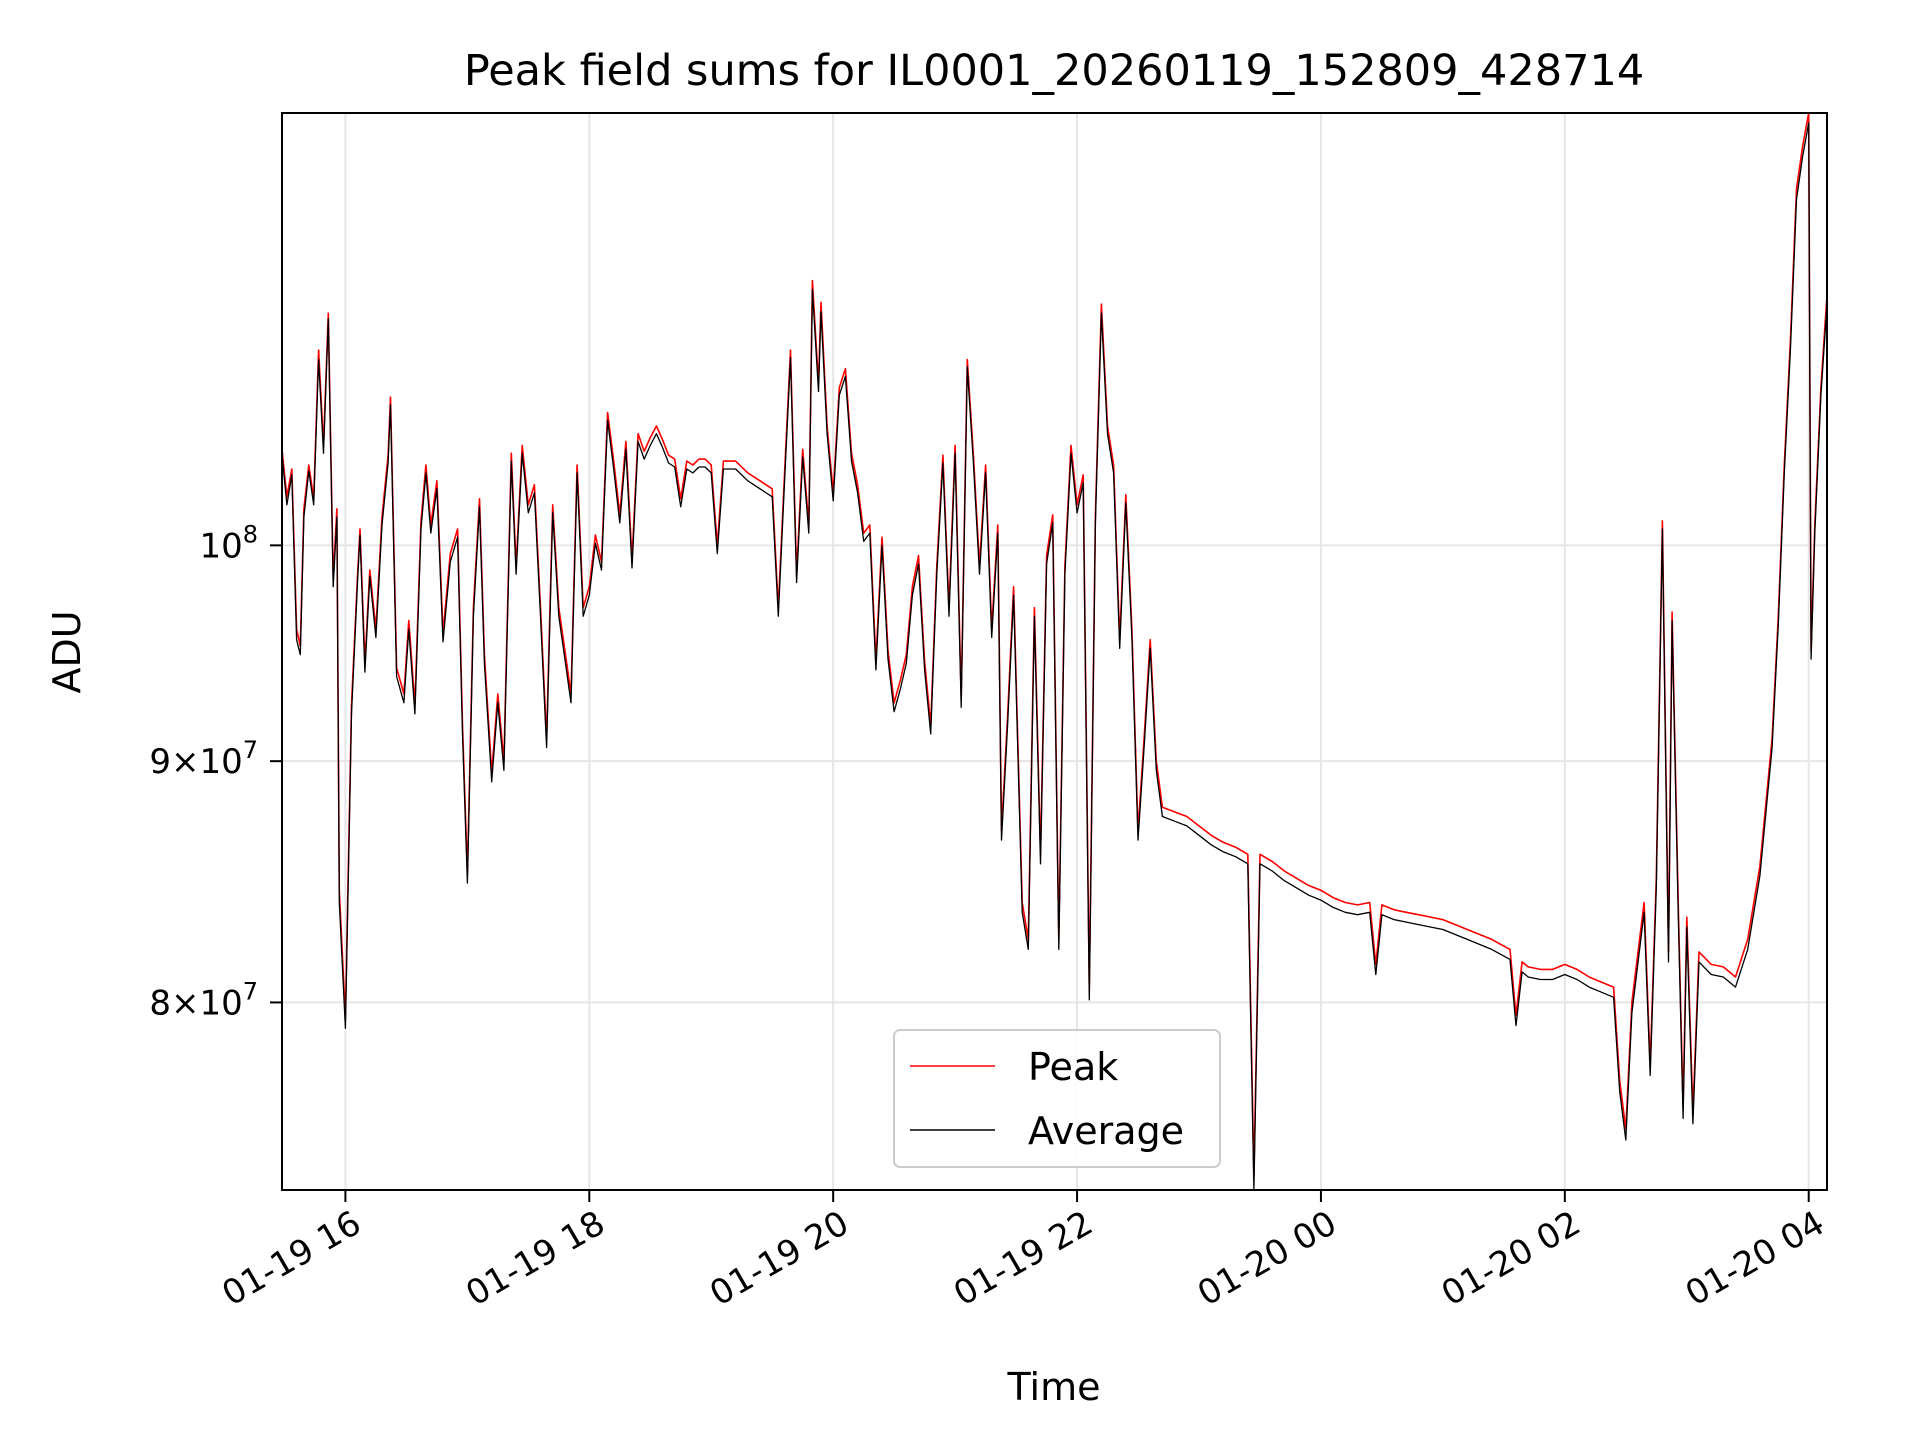  I want to click on y-tick-label: 9×107, so click(203, 759).